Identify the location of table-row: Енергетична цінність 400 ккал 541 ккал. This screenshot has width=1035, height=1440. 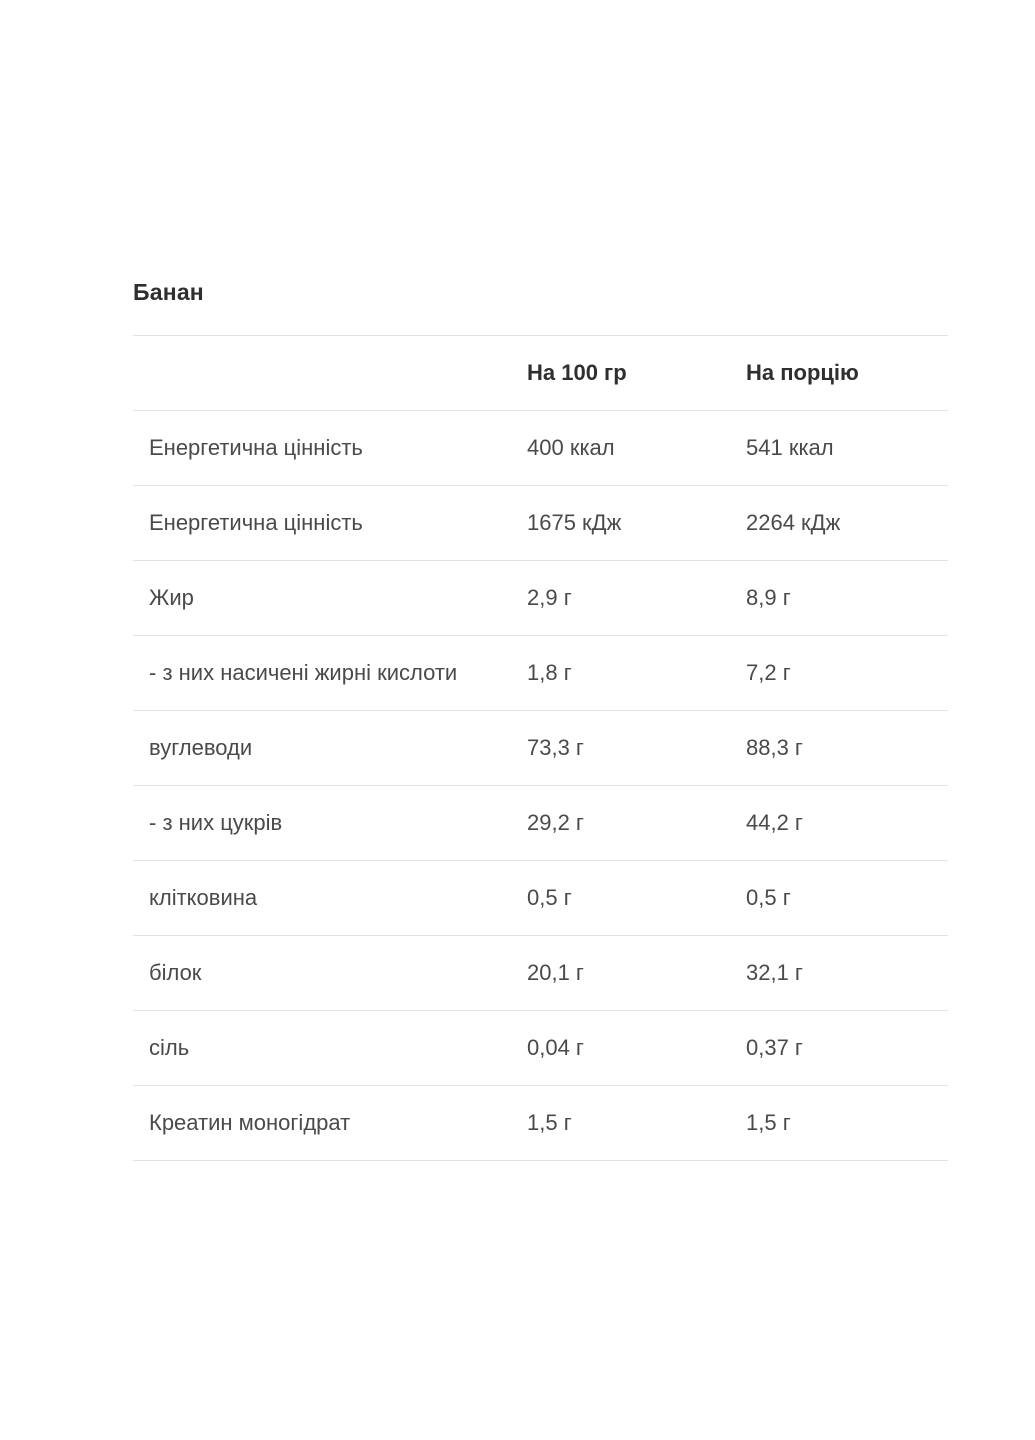
(540, 448).